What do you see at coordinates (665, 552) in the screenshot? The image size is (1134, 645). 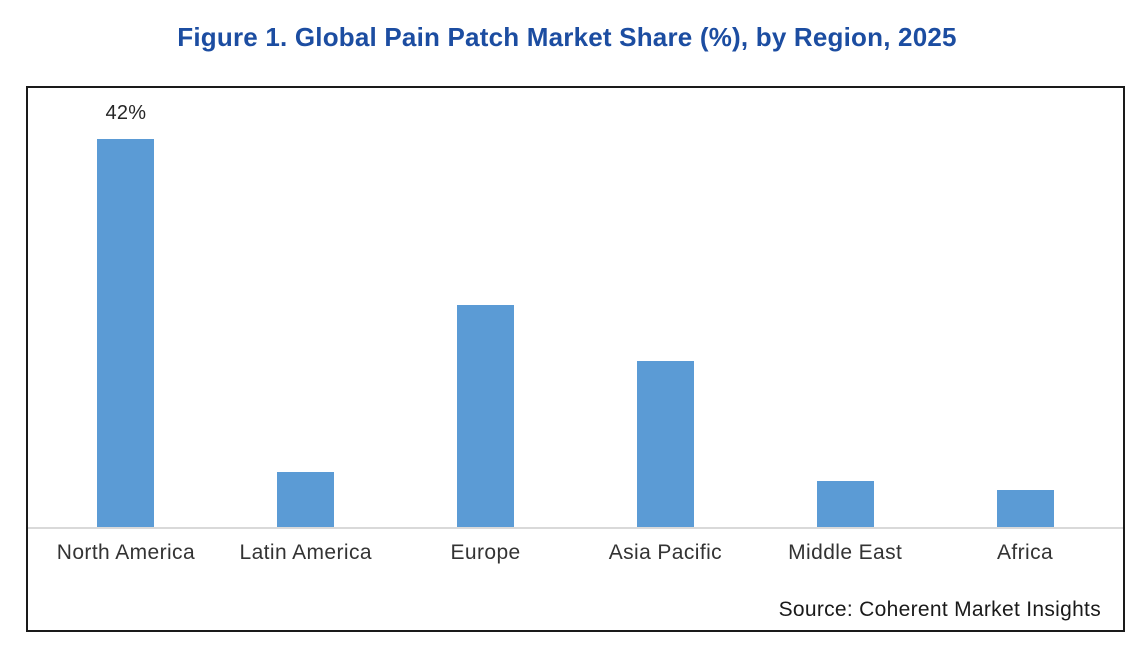 I see `x-axis-label-asia-pacific: Asia Pacific` at bounding box center [665, 552].